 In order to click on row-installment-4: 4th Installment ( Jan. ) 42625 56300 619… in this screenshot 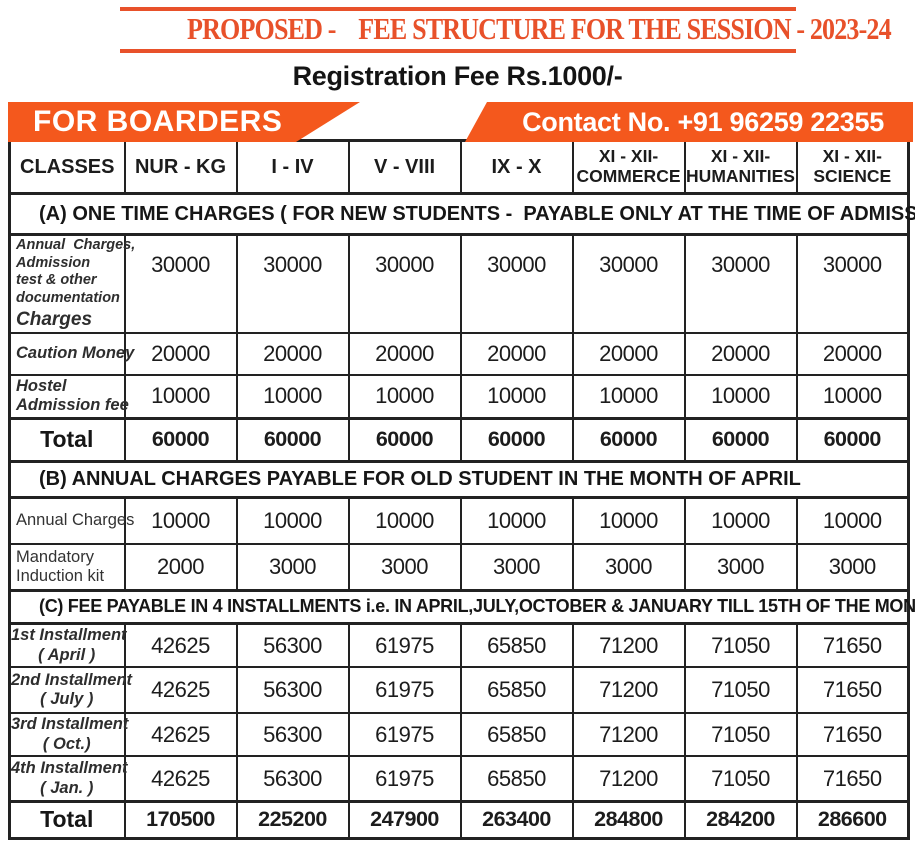, I will do `click(459, 779)`.